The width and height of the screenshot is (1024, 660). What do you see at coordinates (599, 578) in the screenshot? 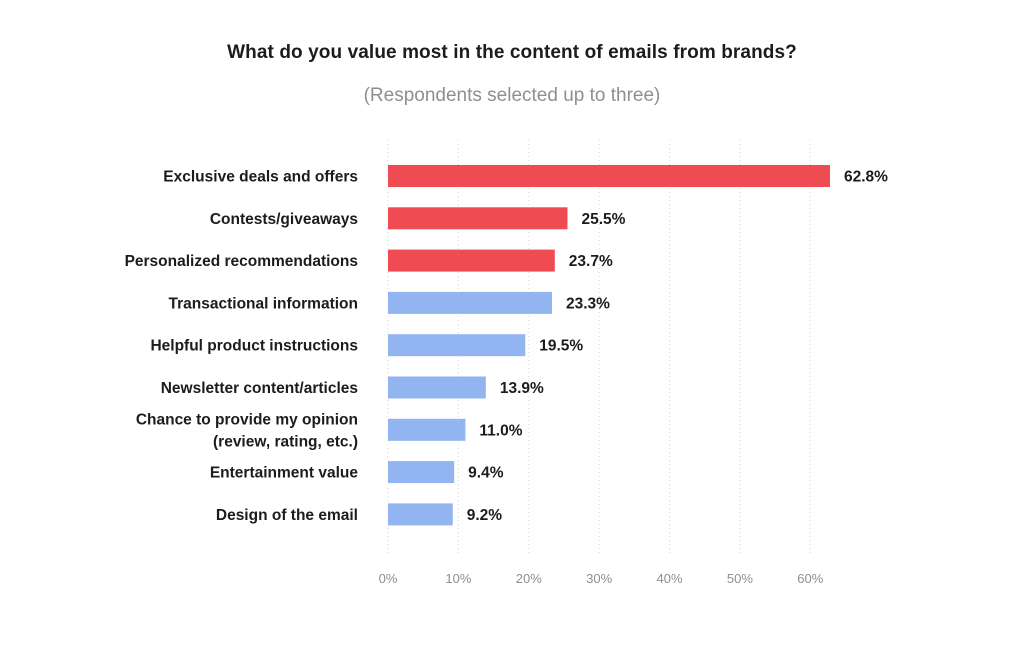
I see `x-tick-label: 30%` at bounding box center [599, 578].